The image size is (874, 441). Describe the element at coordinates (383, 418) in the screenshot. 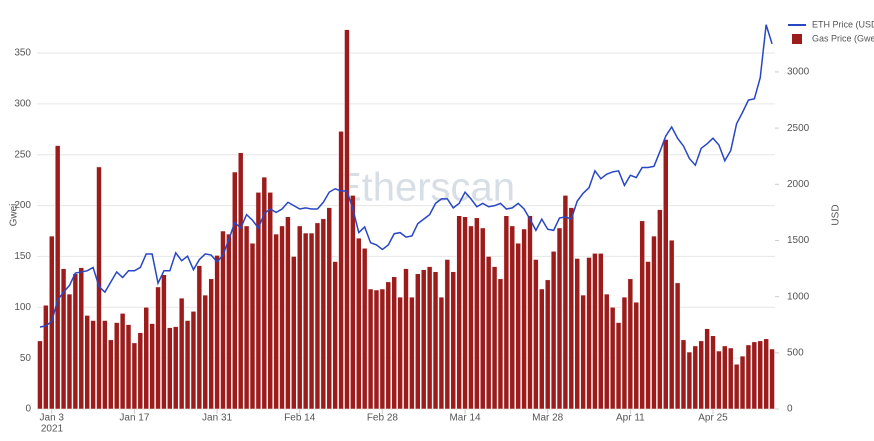

I see `x-tick-label: Feb 28` at that location.